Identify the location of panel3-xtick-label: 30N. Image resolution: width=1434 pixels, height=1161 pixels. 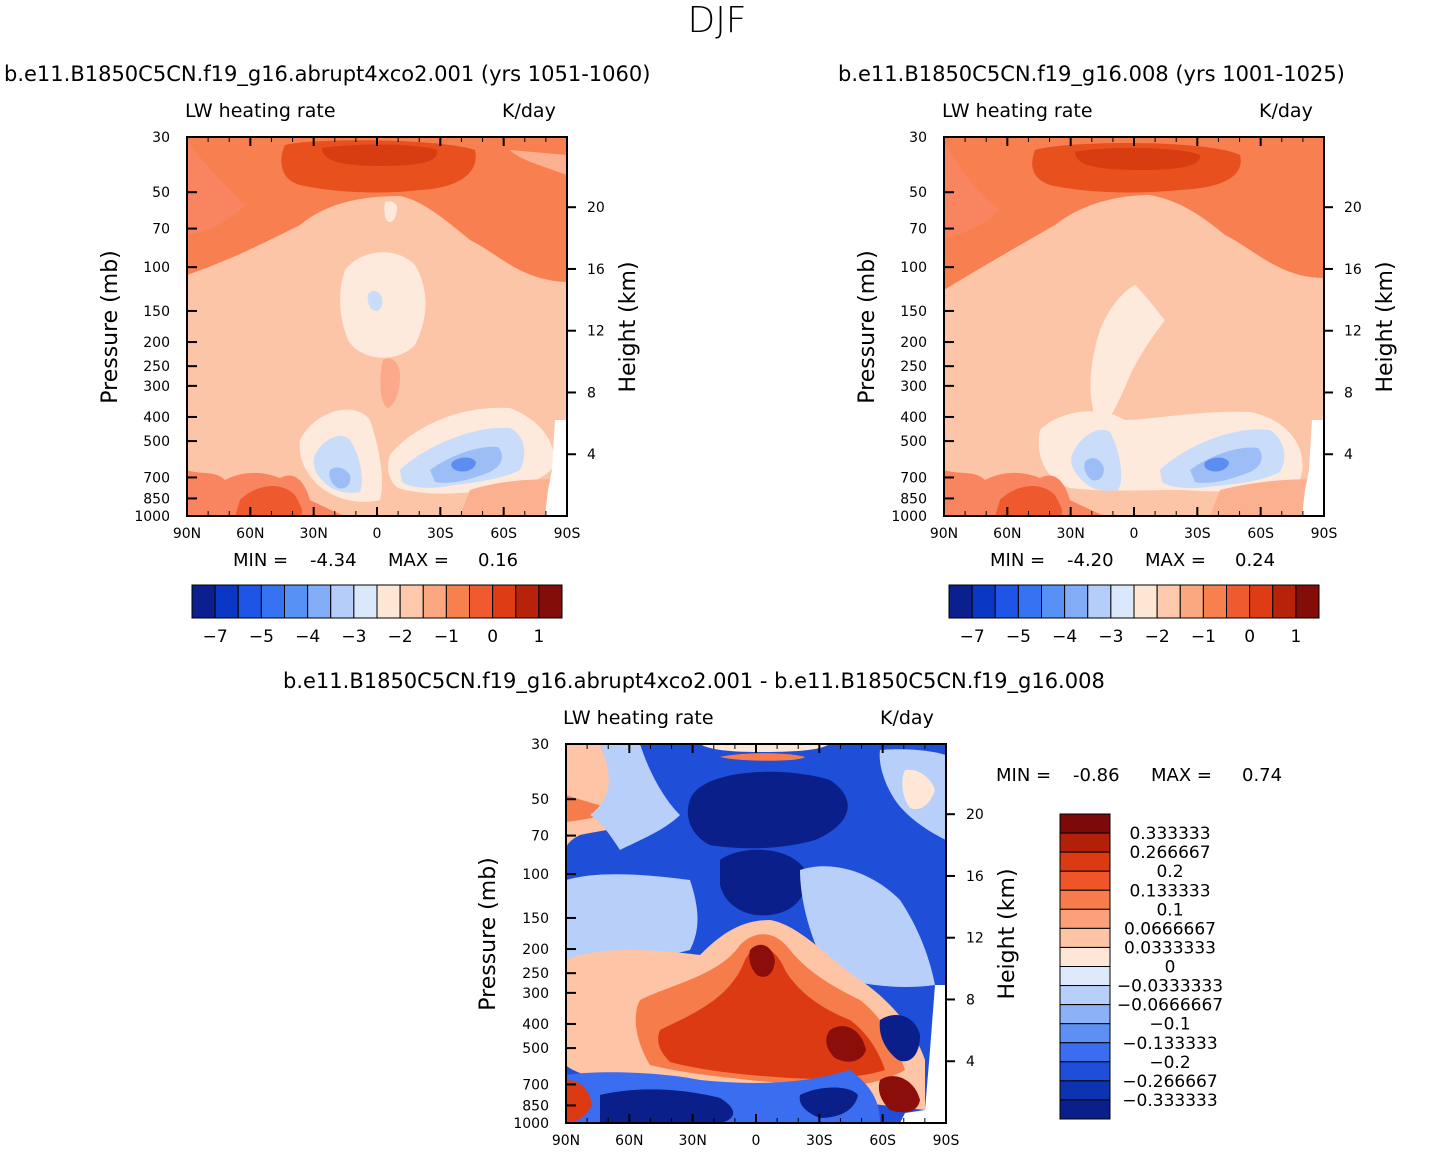
(693, 1141).